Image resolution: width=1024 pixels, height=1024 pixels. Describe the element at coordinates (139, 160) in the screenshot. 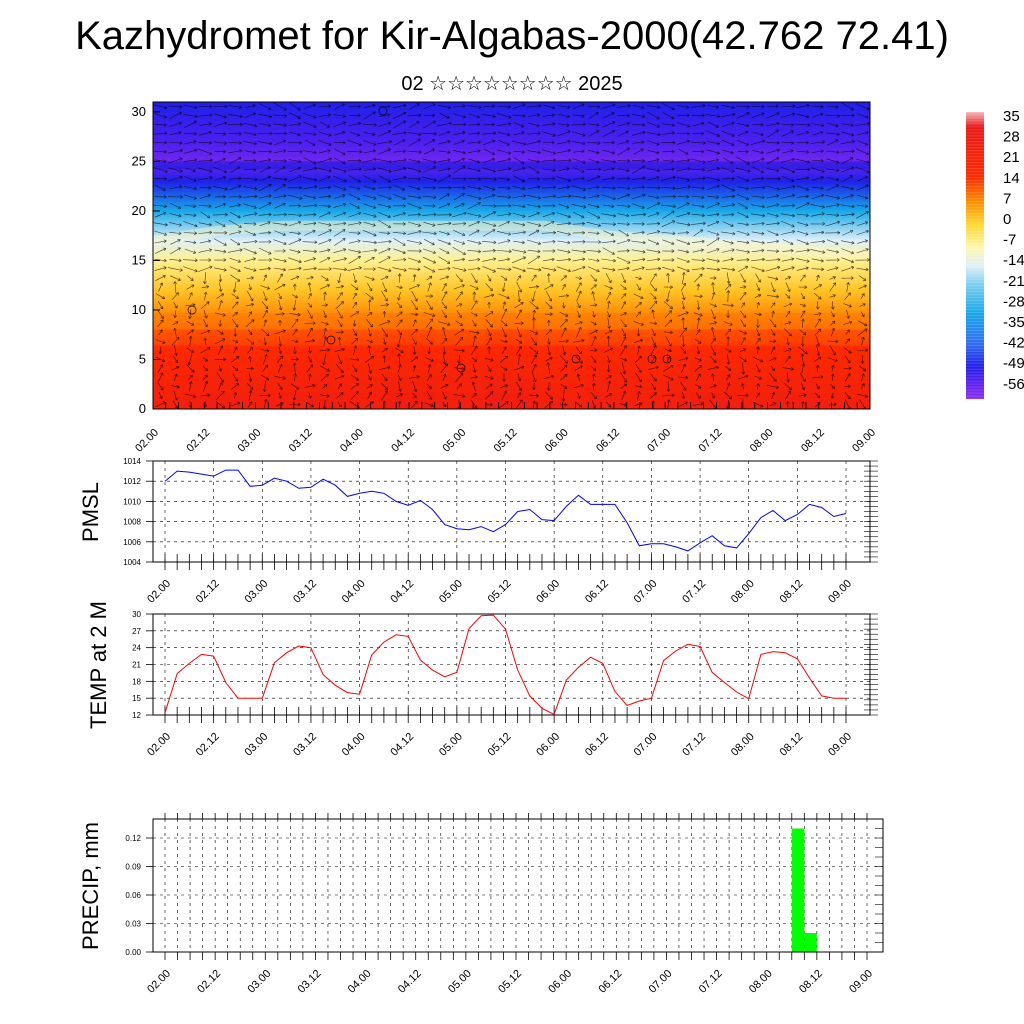

I see `y-tick-label: 25` at that location.